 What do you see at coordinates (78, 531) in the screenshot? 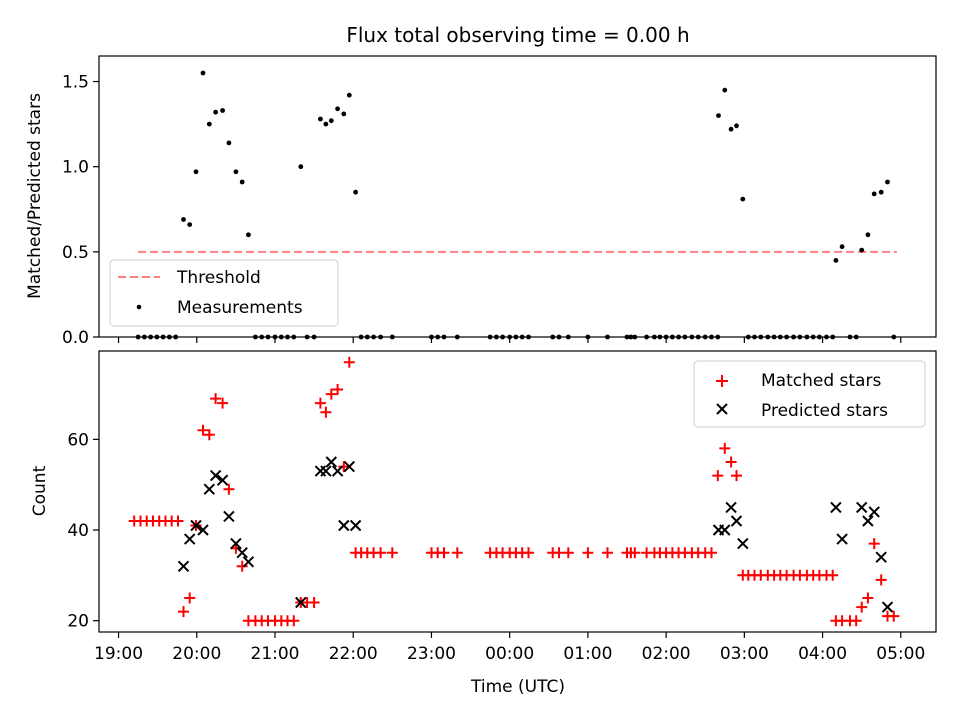
I see `count-y-tick-label: 40` at bounding box center [78, 531].